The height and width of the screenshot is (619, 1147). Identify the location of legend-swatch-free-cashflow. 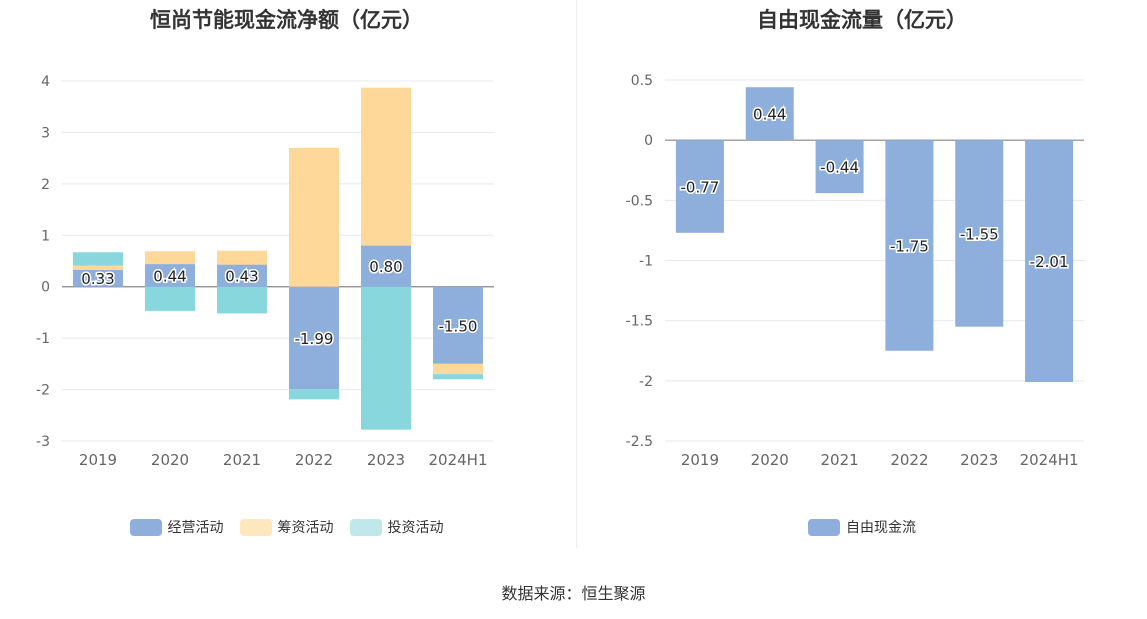
(824, 527).